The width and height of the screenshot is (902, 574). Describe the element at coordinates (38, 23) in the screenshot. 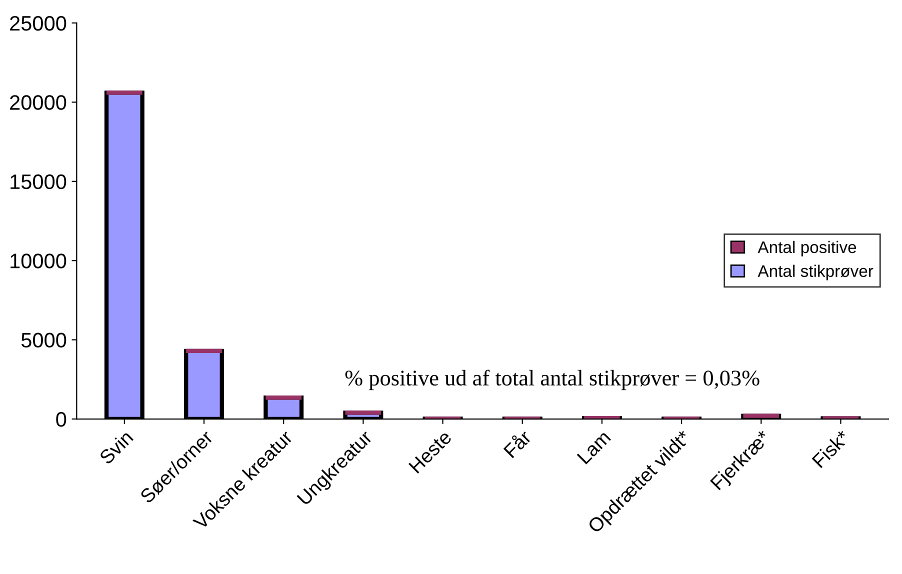

I see `y-tick-label: 25000` at that location.